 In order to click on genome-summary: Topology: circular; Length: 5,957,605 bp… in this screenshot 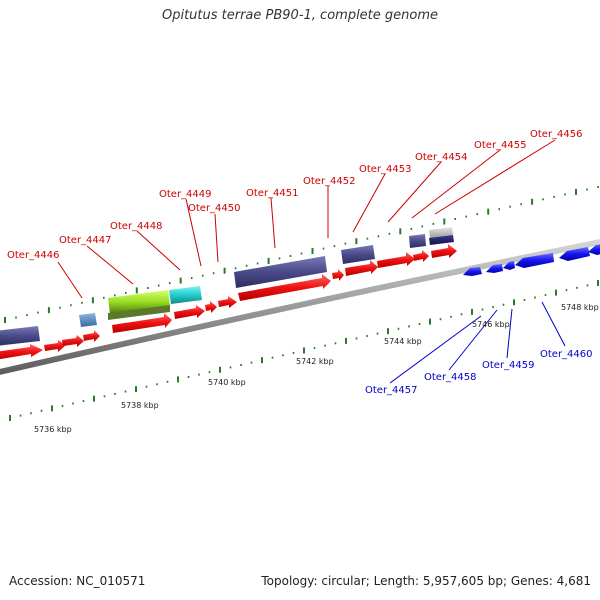, I will do `click(426, 581)`.